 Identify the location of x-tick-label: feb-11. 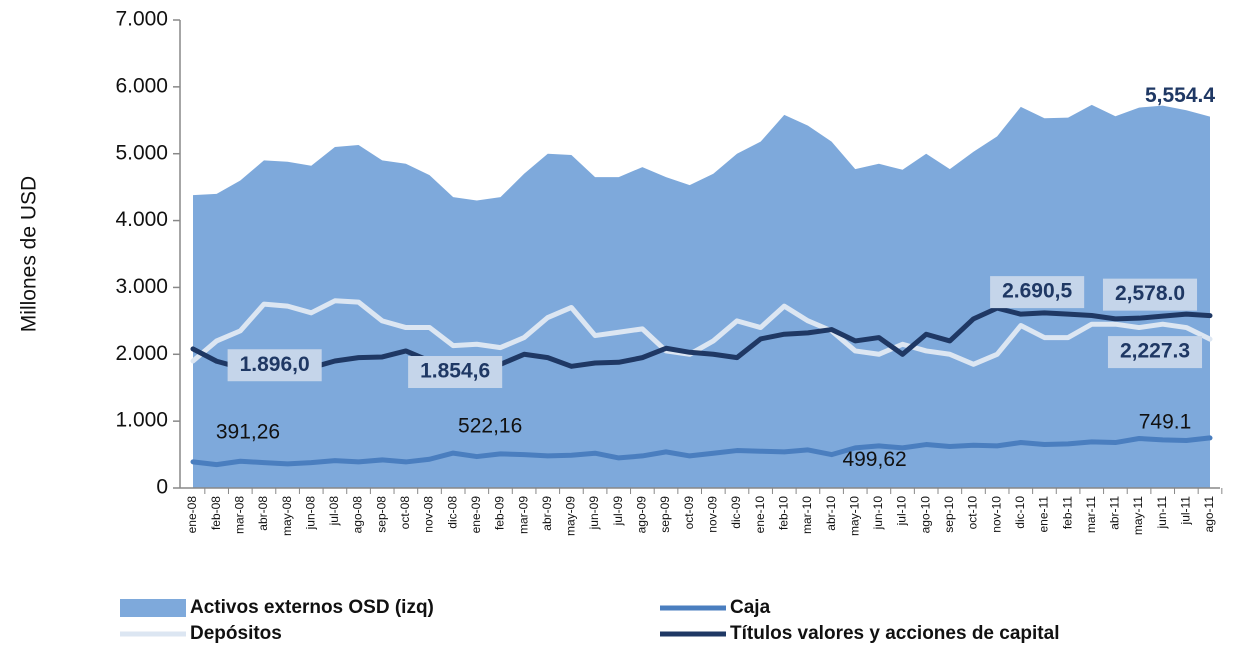
(1067, 512).